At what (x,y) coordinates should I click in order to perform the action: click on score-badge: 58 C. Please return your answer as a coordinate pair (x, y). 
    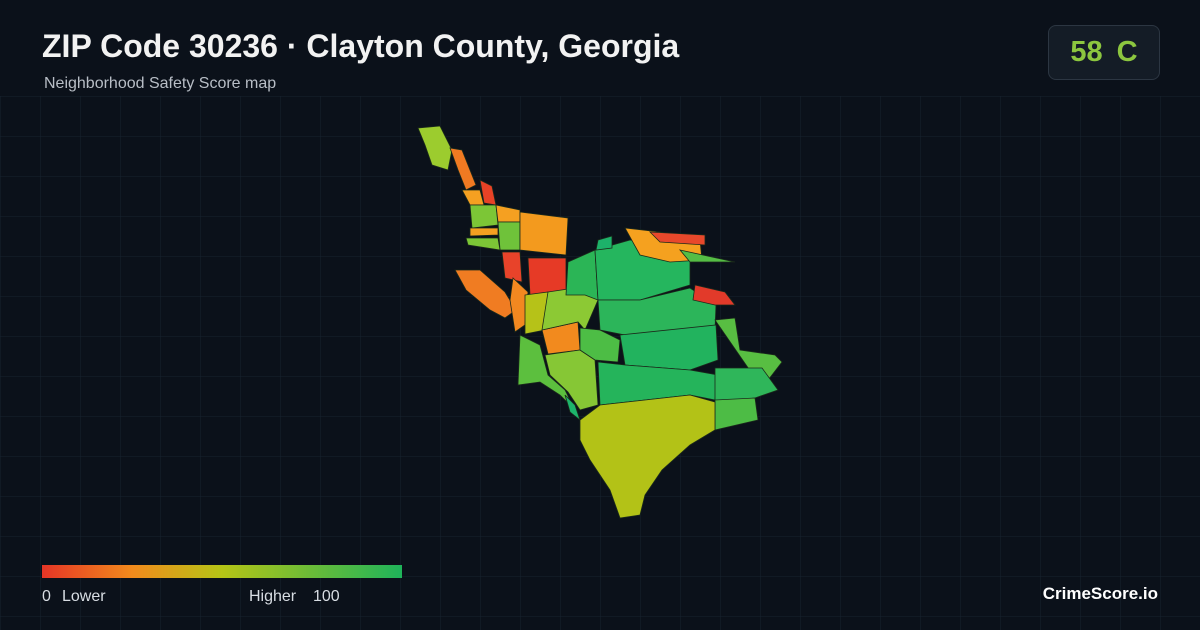
    Looking at the image, I should click on (1104, 52).